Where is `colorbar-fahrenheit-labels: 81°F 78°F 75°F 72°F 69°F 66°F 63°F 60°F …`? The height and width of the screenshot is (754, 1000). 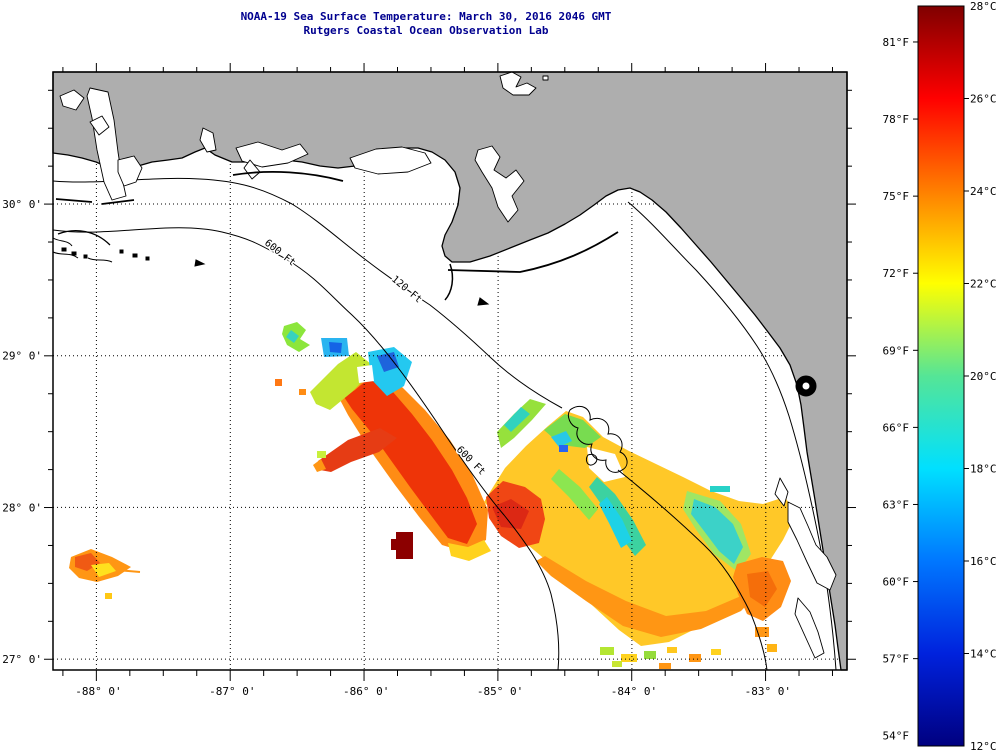 colorbar-fahrenheit-labels: 81°F 78°F 75°F 72°F 69°F 66°F 63°F 60°F … is located at coordinates (896, 389).